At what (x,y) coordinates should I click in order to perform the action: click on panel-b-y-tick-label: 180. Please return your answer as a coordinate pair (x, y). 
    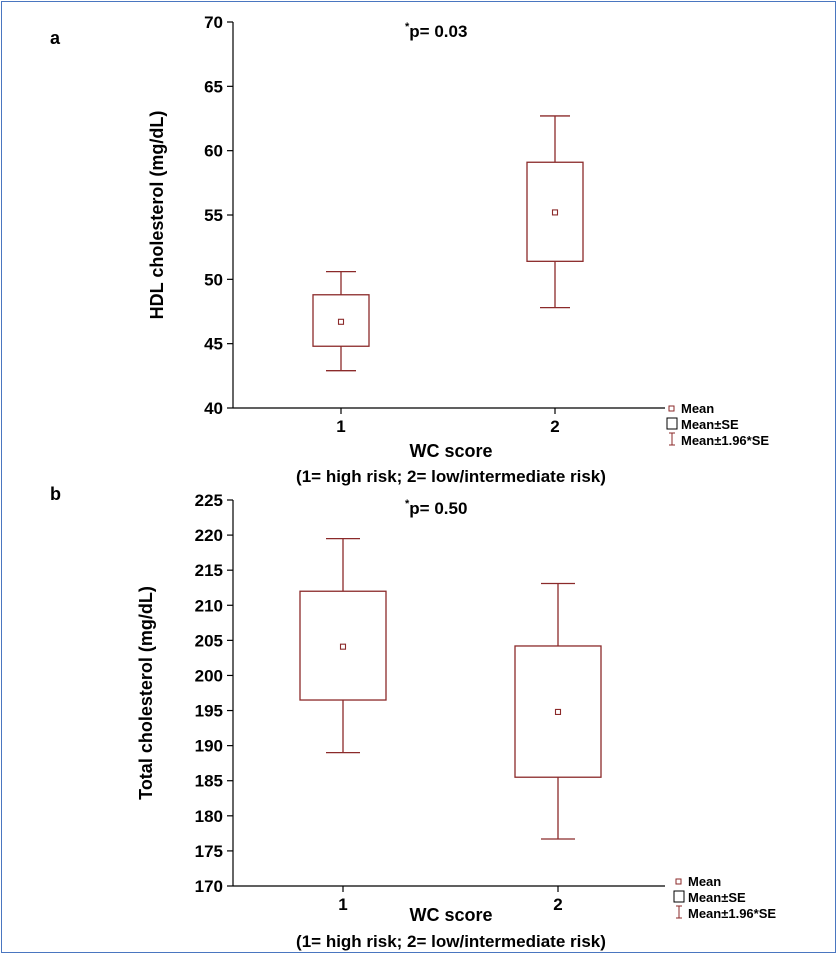
    Looking at the image, I should click on (209, 816).